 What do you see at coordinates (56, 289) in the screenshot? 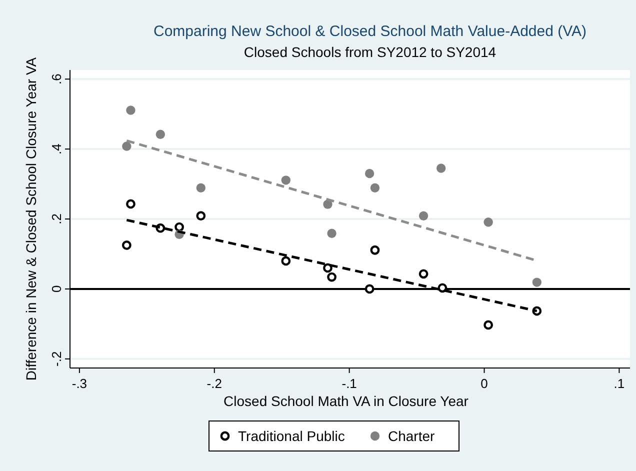
I see `y-tick-label: 0` at bounding box center [56, 289].